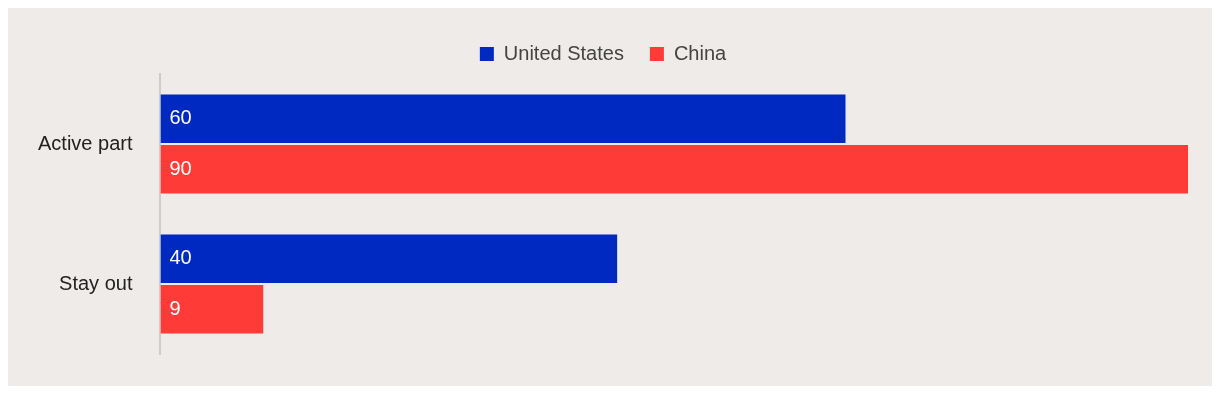  What do you see at coordinates (700, 52) in the screenshot?
I see `legend-label: China` at bounding box center [700, 52].